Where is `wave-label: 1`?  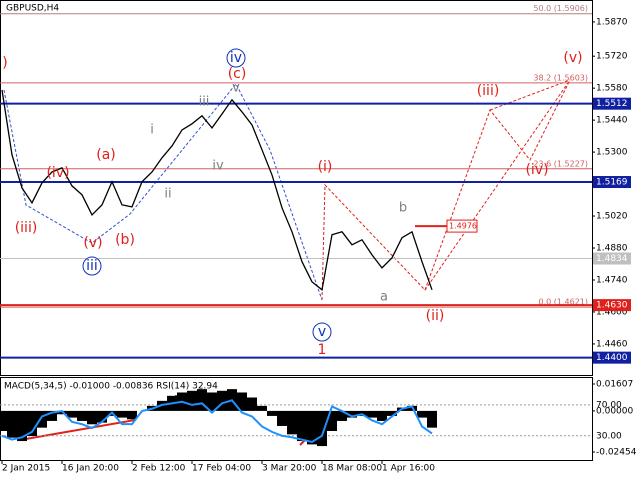 wave-label: 1 is located at coordinates (322, 350).